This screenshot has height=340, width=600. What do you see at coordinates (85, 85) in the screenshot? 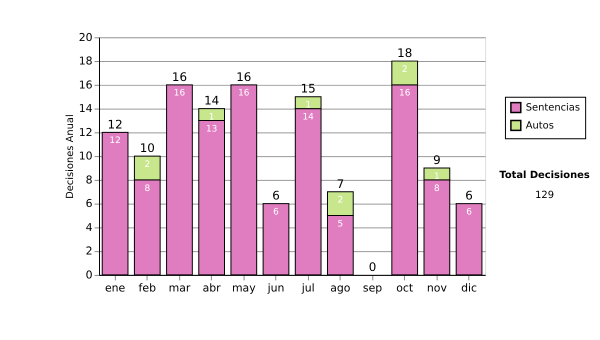
I see `y-tick-label: 16` at bounding box center [85, 85].